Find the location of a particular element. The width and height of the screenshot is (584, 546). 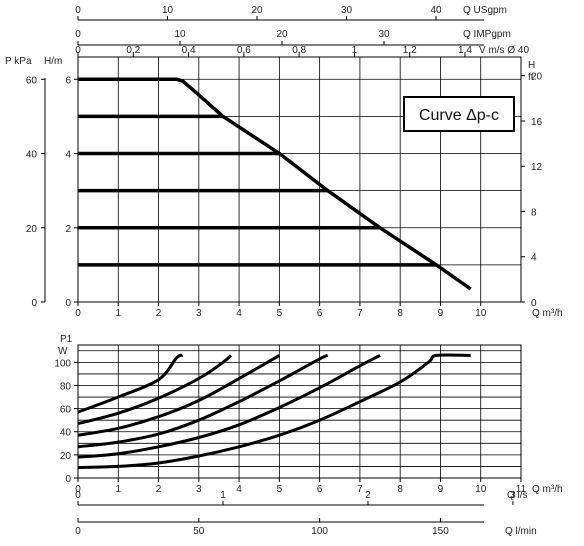

impgpm-tick-label: 20 is located at coordinates (282, 34).